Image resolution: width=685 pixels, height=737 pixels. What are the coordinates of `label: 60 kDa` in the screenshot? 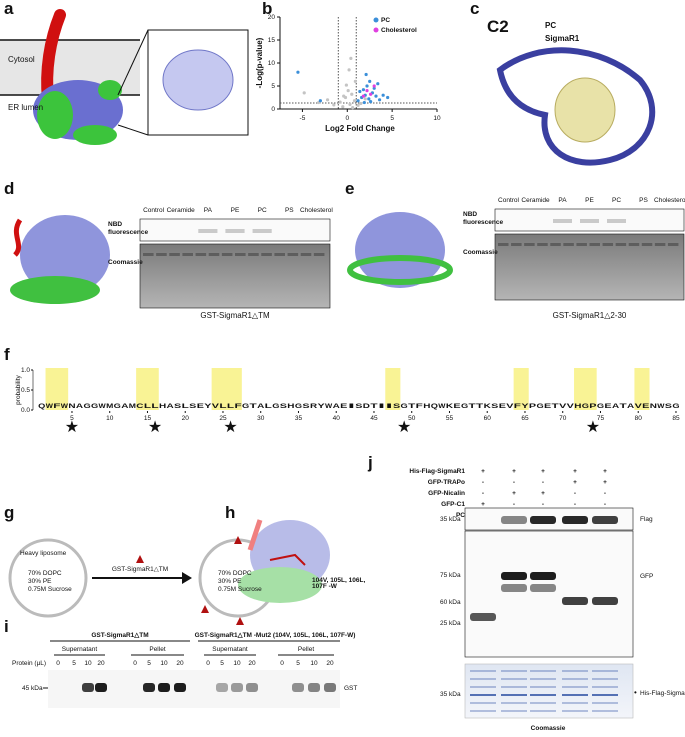 It's located at (450, 602).